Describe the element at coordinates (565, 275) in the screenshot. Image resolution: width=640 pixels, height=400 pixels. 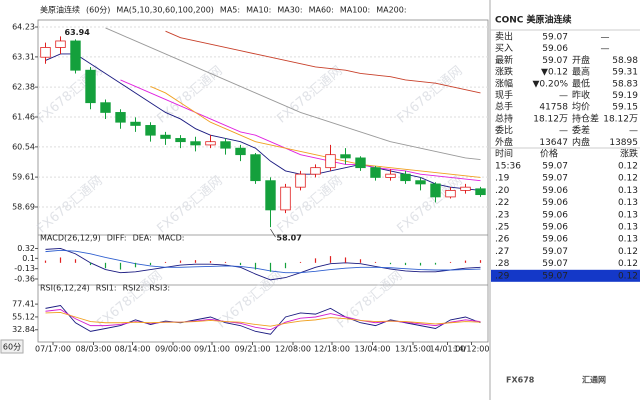
I see `selected-row` at that location.